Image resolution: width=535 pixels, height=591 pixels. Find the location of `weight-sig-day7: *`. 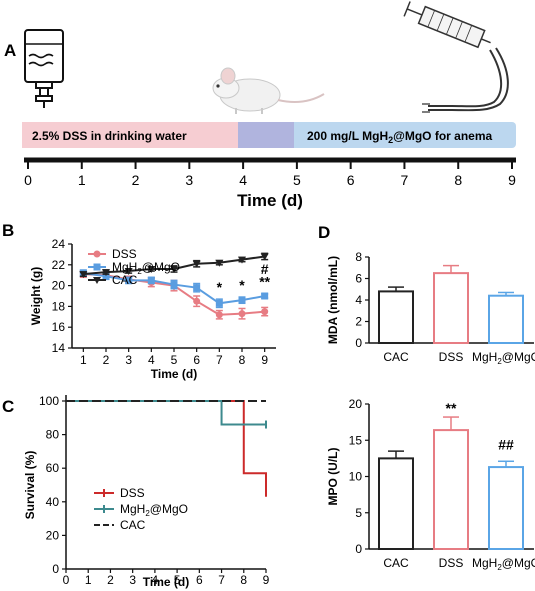

weight-sig-day7: * is located at coordinates (220, 287).